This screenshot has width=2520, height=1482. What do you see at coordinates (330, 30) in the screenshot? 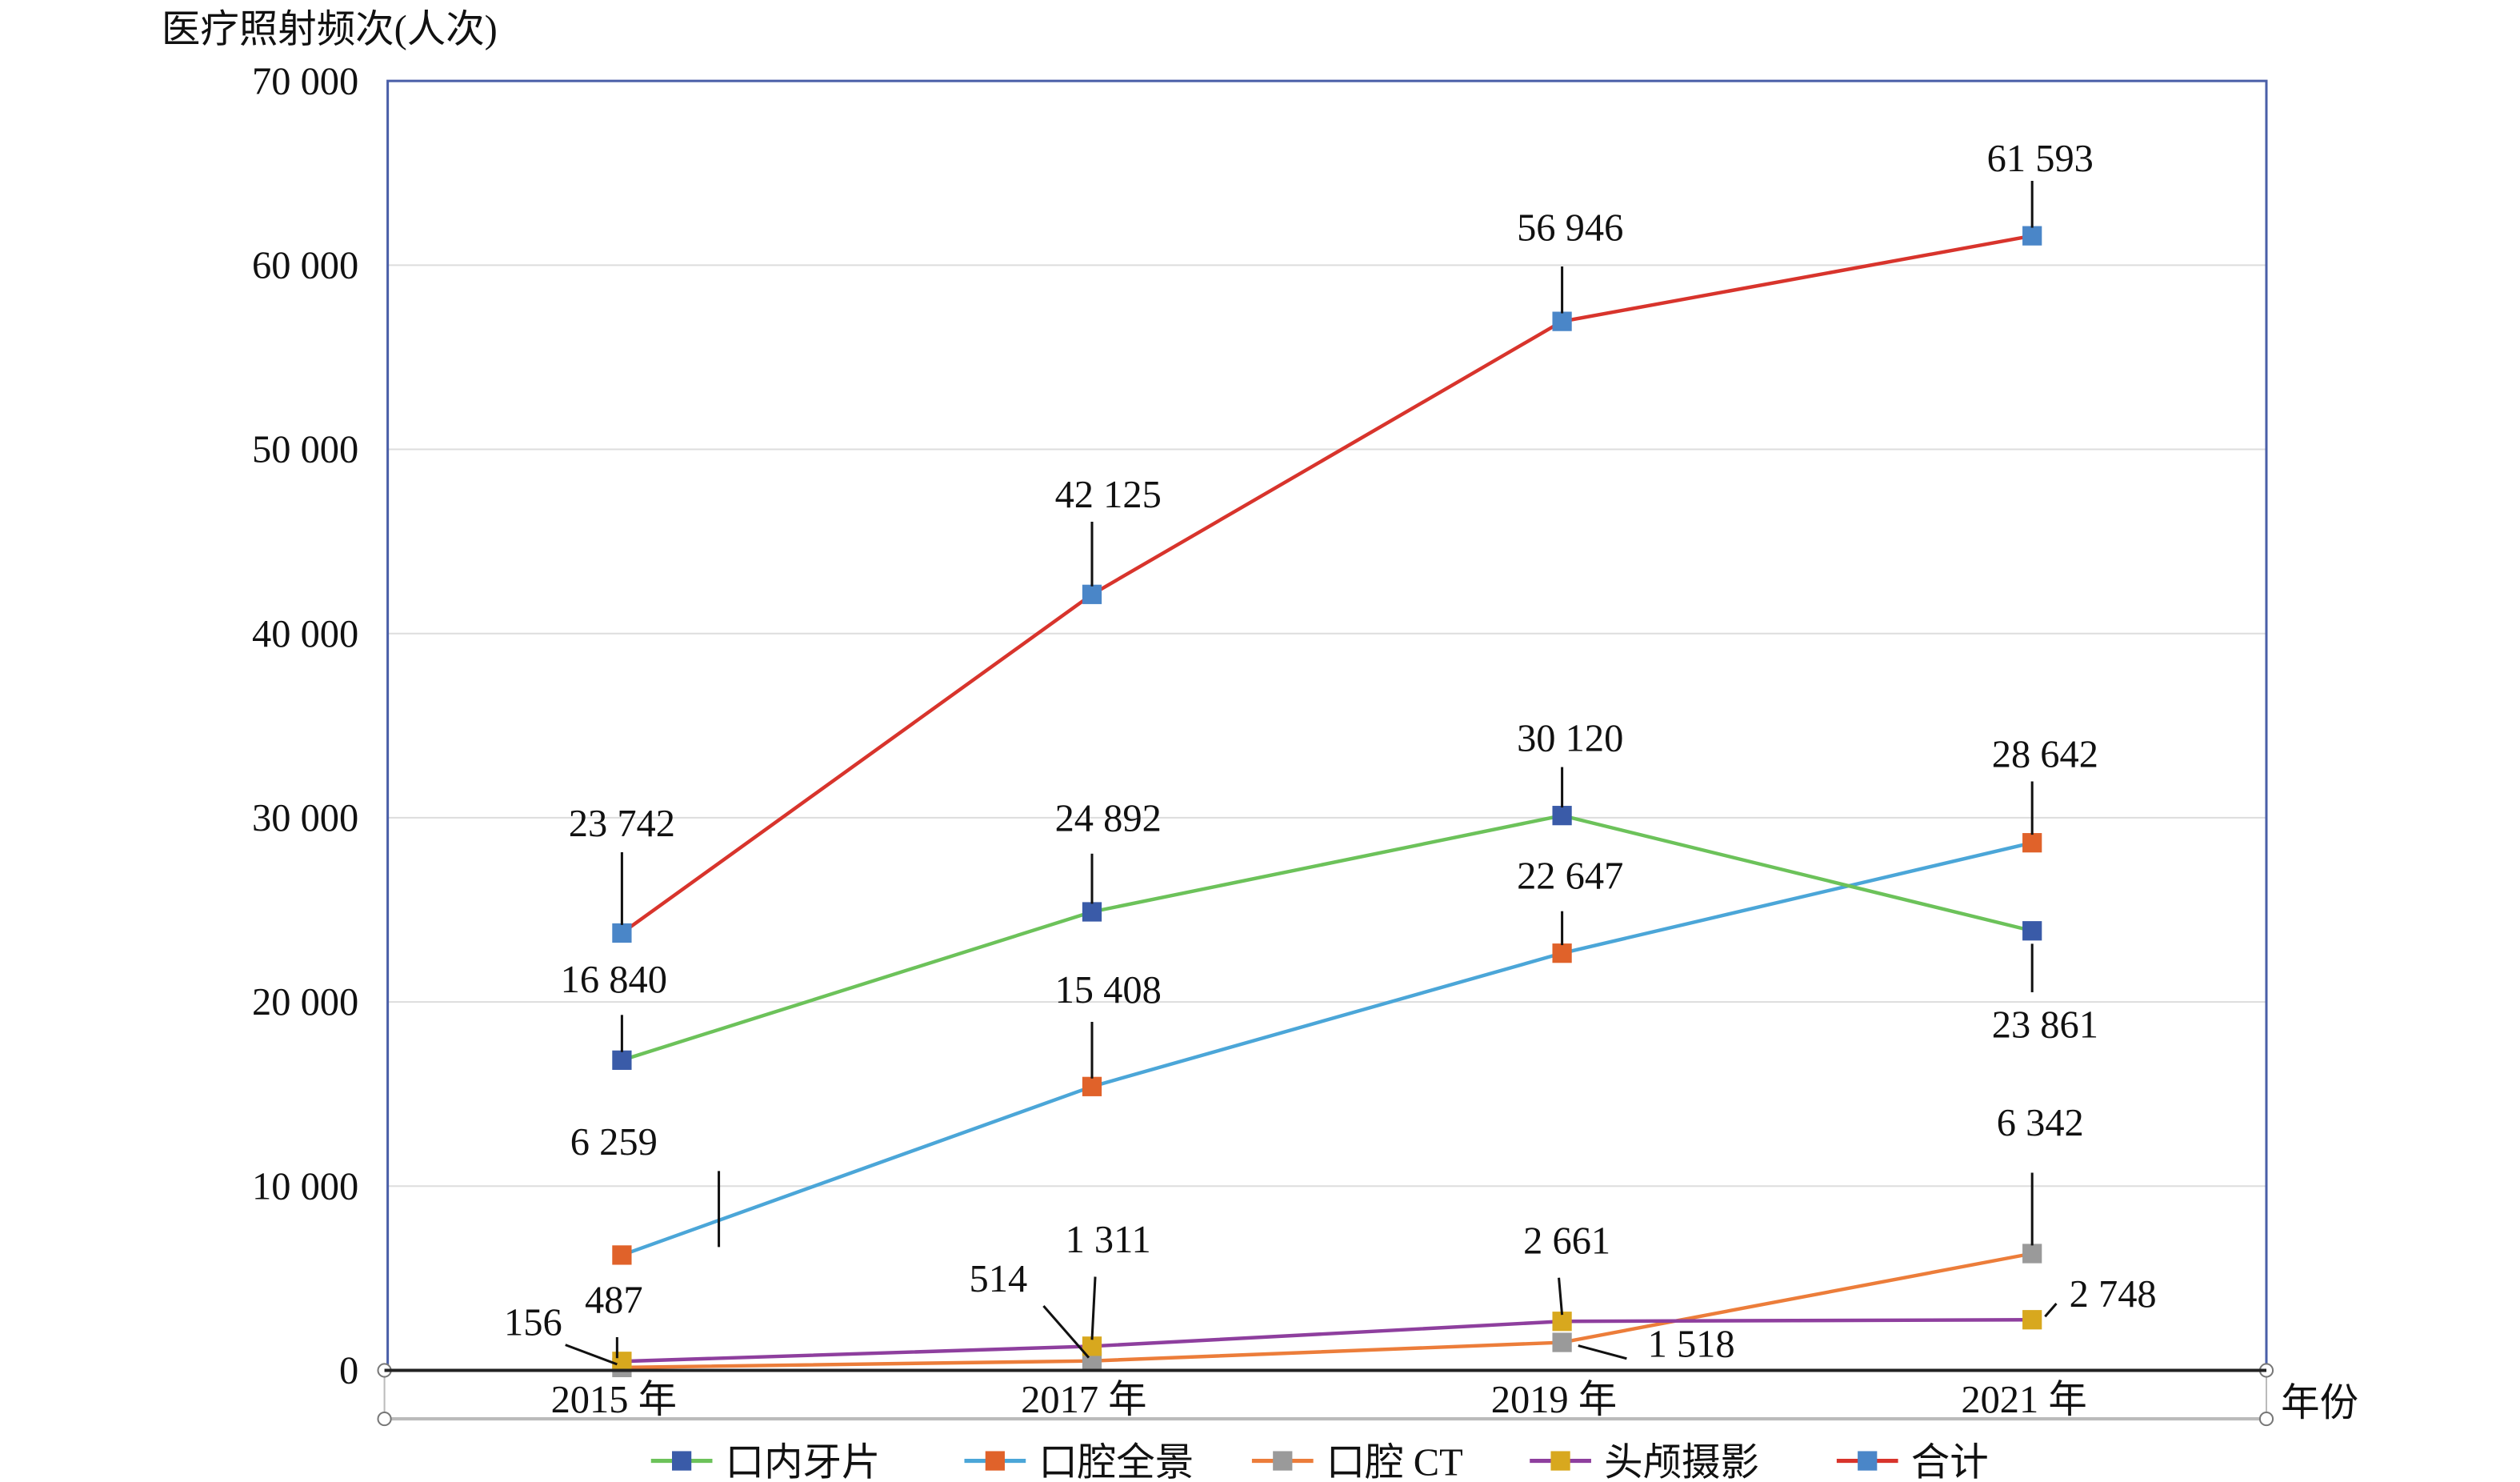
I see `y-axis-title: 医疗照射频次(人次)` at bounding box center [330, 30].